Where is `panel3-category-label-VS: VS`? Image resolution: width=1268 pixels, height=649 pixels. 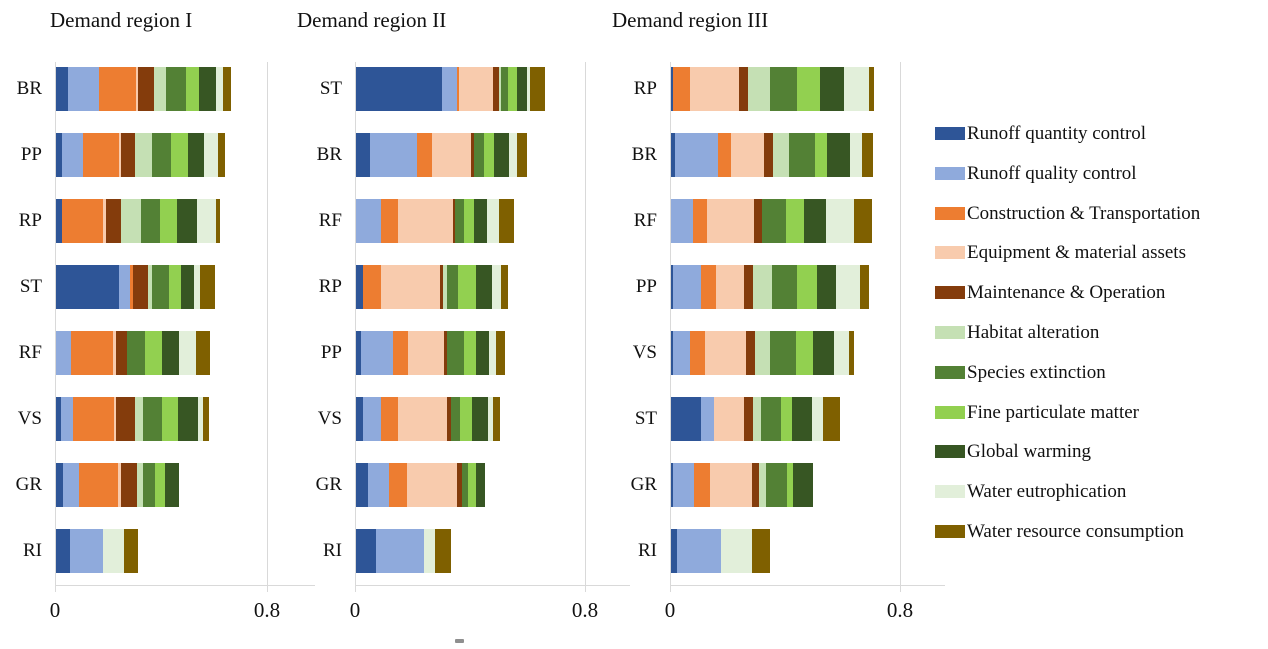 panel3-category-label-VS: VS is located at coordinates (644, 352).